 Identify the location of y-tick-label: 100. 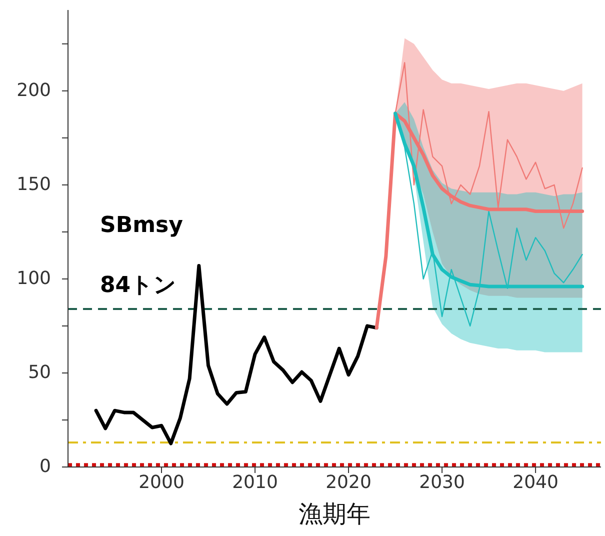
(33, 279).